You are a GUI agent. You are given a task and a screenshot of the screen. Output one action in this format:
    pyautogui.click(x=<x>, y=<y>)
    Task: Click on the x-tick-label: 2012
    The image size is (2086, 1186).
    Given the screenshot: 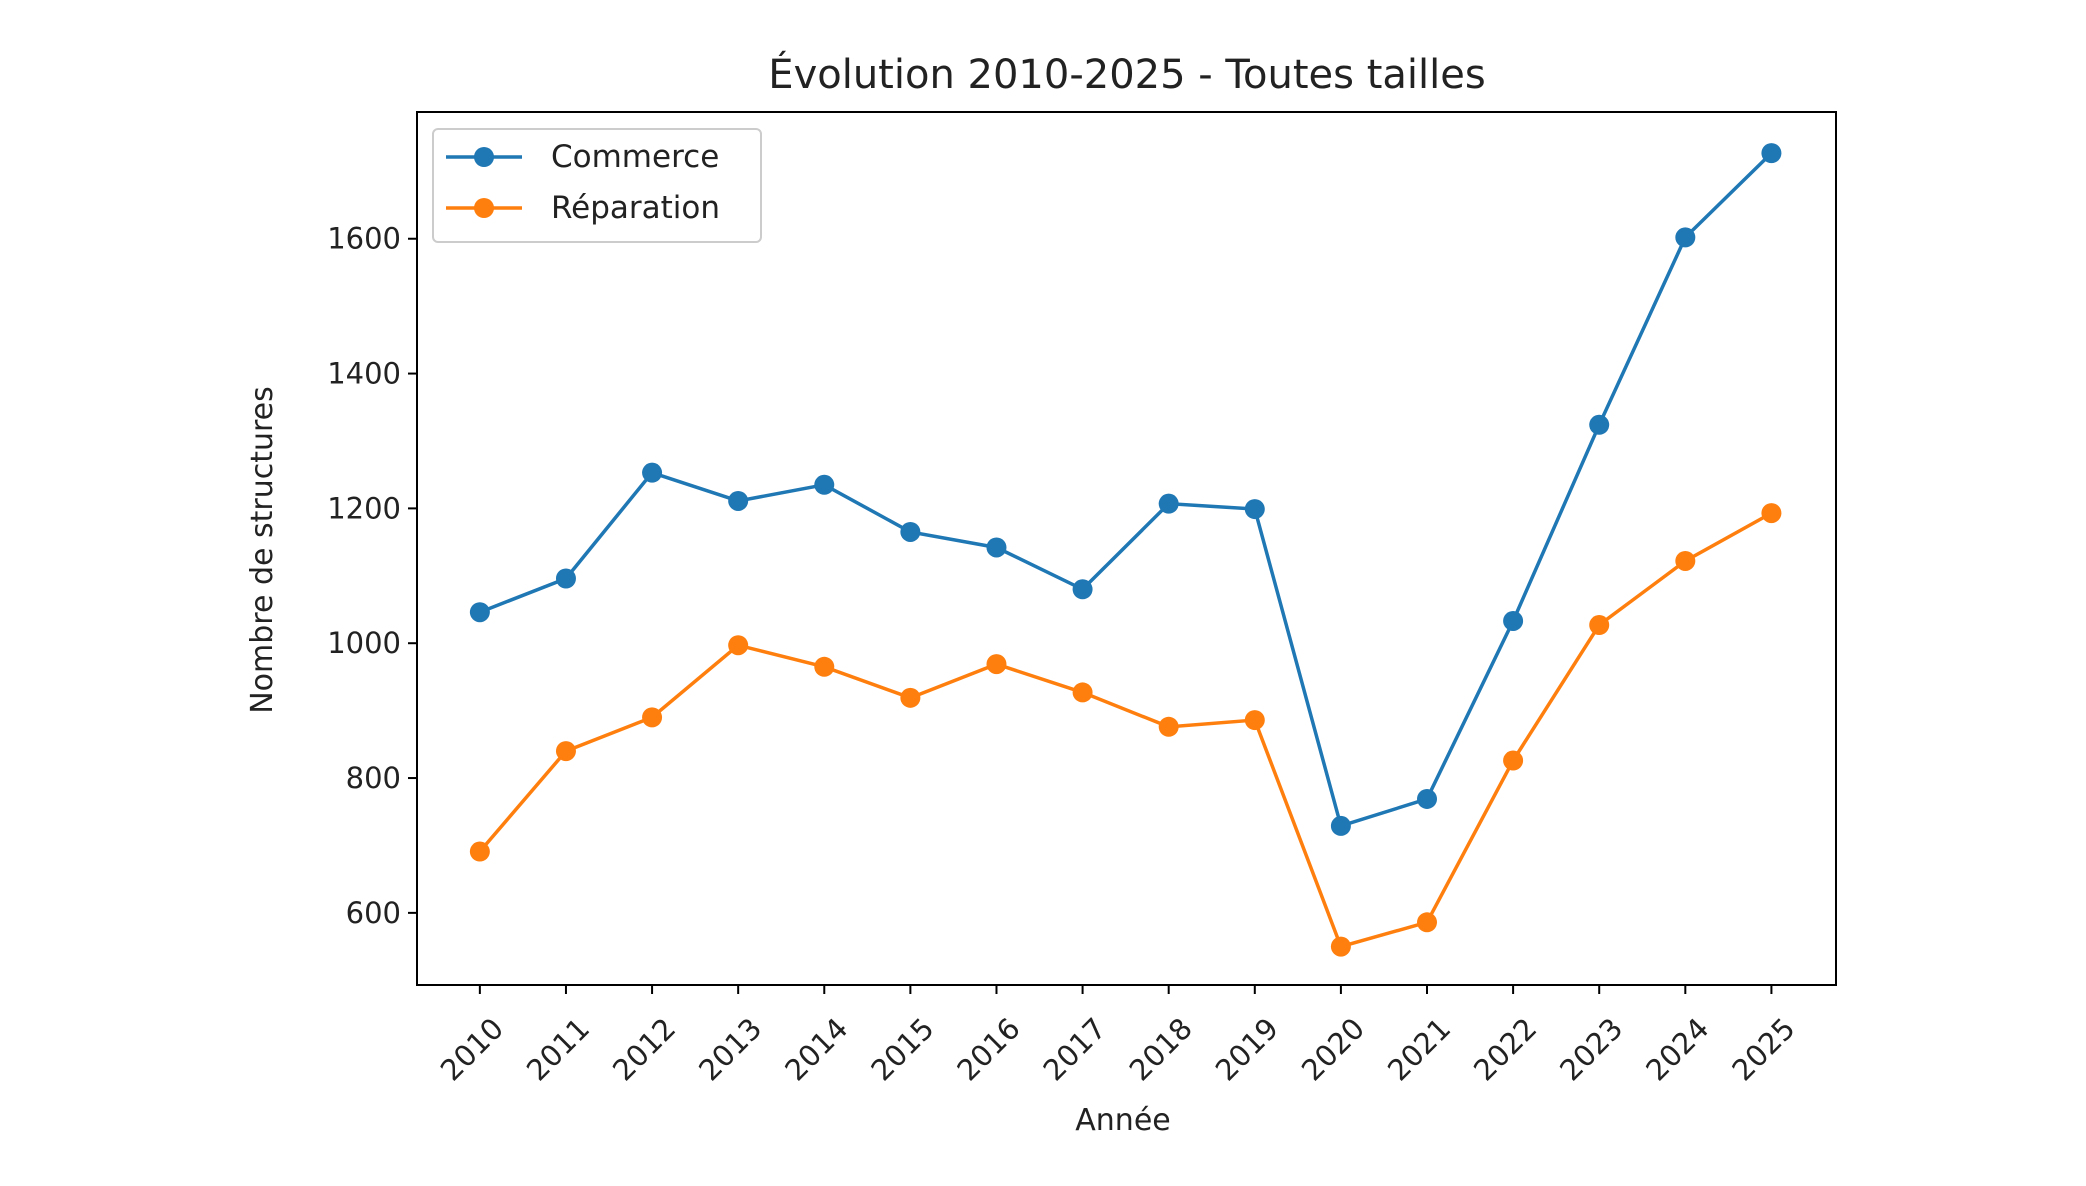 What is the action you would take?
    pyautogui.click(x=644, y=1049)
    